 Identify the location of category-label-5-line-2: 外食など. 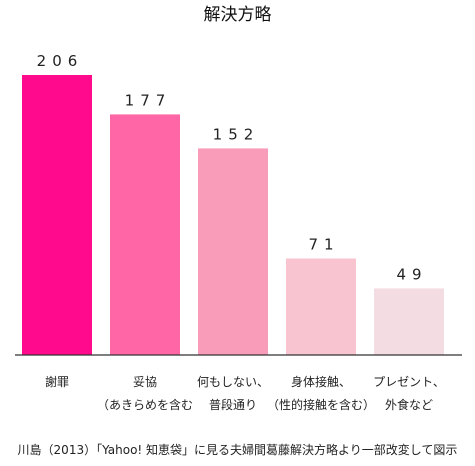
(409, 404).